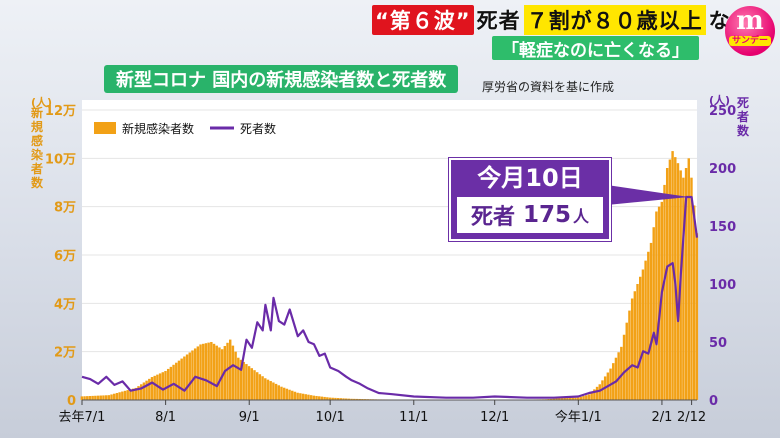 Image resolution: width=780 pixels, height=438 pixels. I want to click on headline-tag: “第６波”, so click(423, 20).